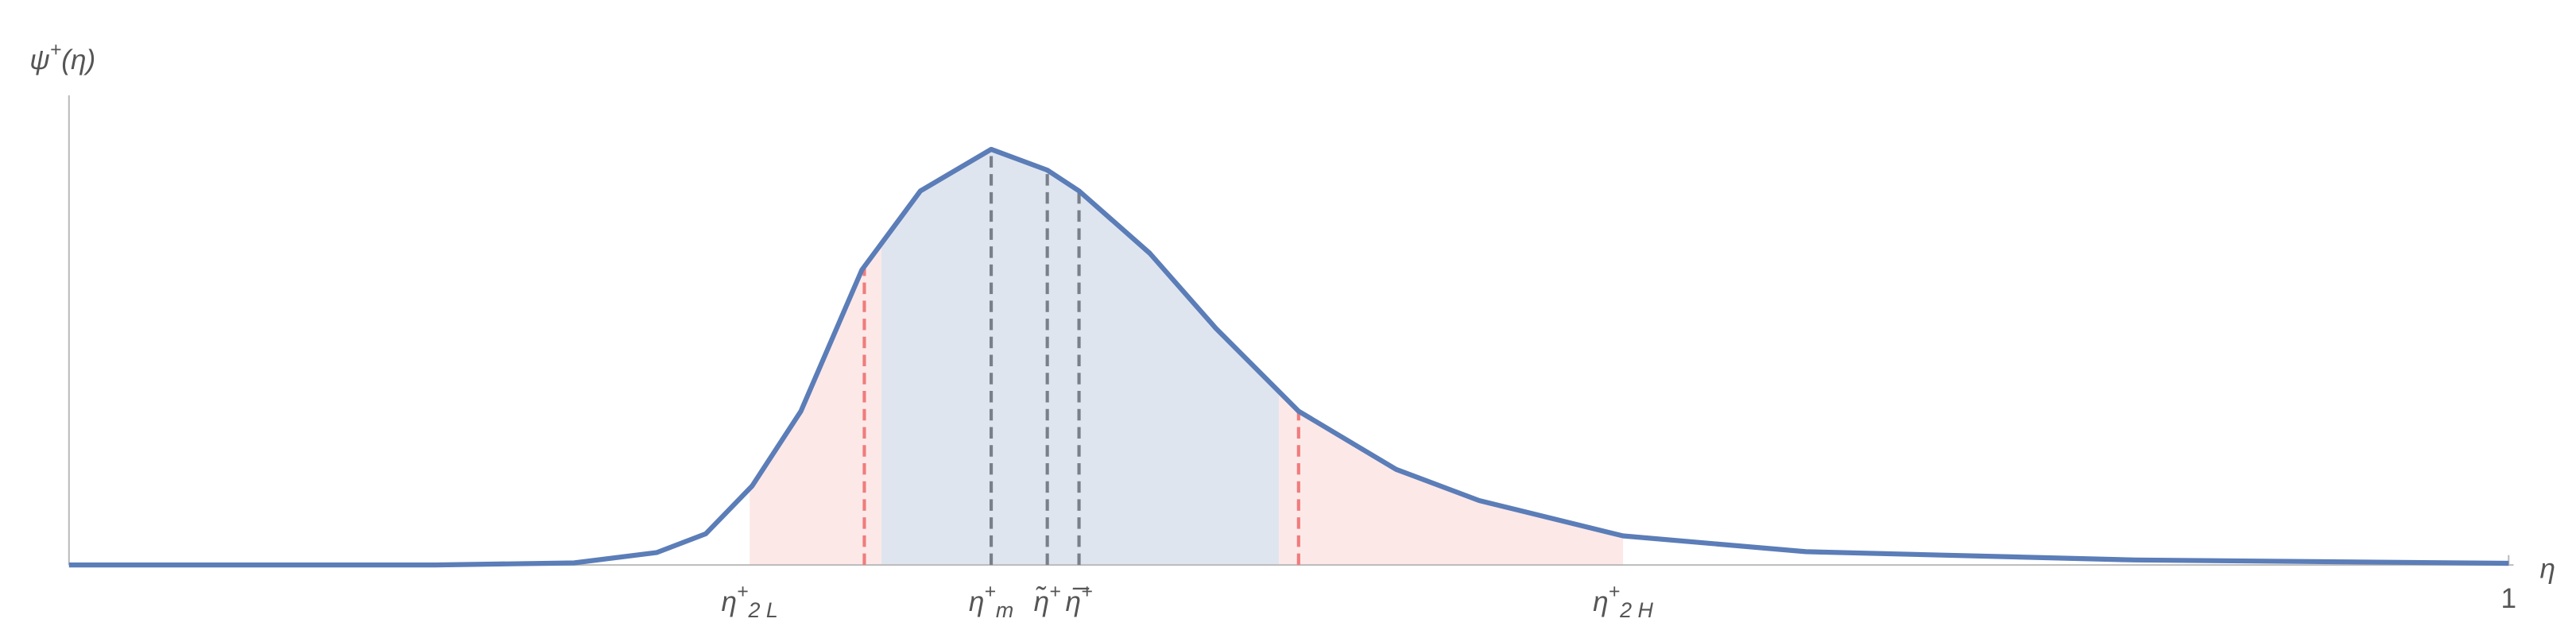 This screenshot has width=2576, height=634. I want to click on y-axis-label: ψ+(η), so click(62, 57).